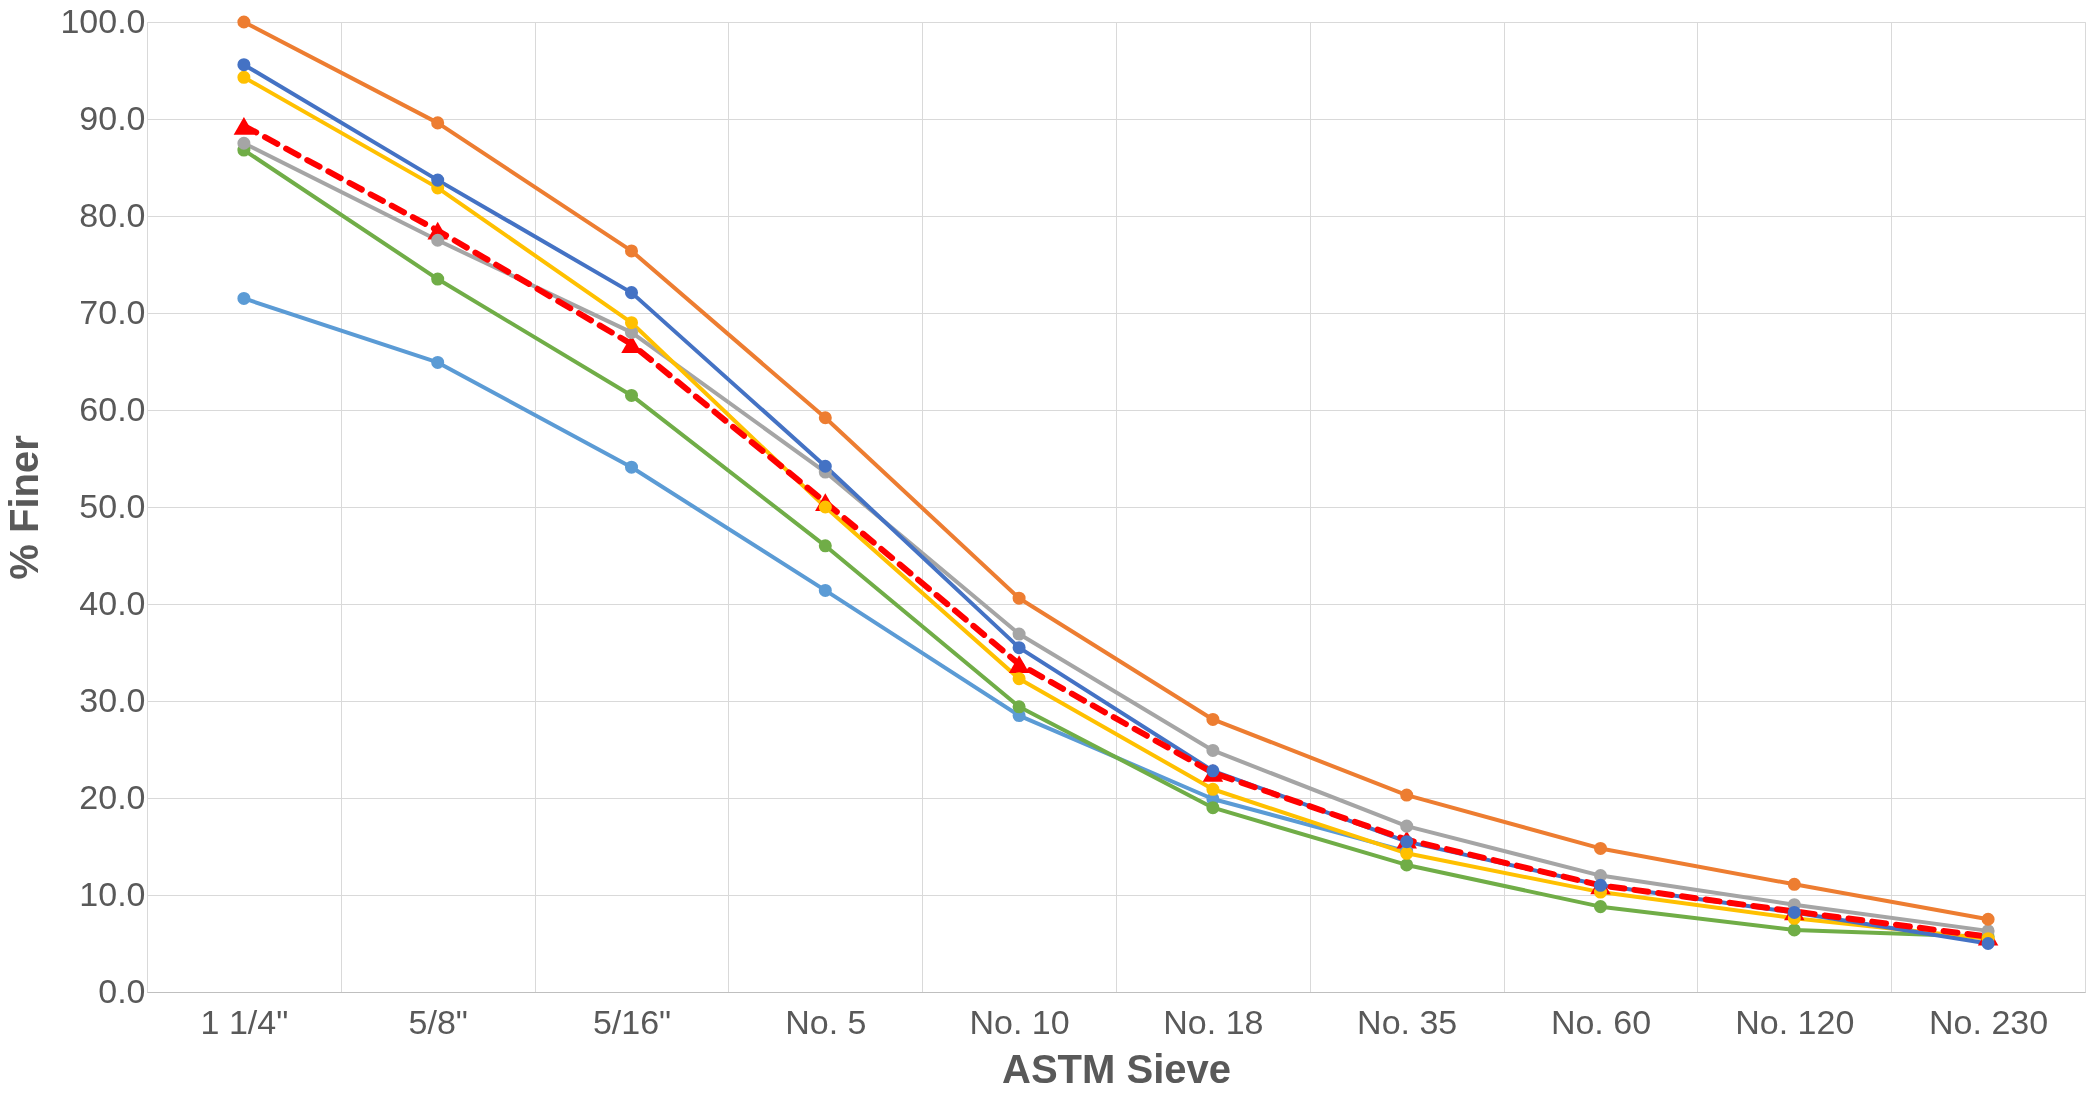 The height and width of the screenshot is (1103, 2098). Describe the element at coordinates (244, 1021) in the screenshot. I see `x-tick-label: 1 1/4"` at that location.